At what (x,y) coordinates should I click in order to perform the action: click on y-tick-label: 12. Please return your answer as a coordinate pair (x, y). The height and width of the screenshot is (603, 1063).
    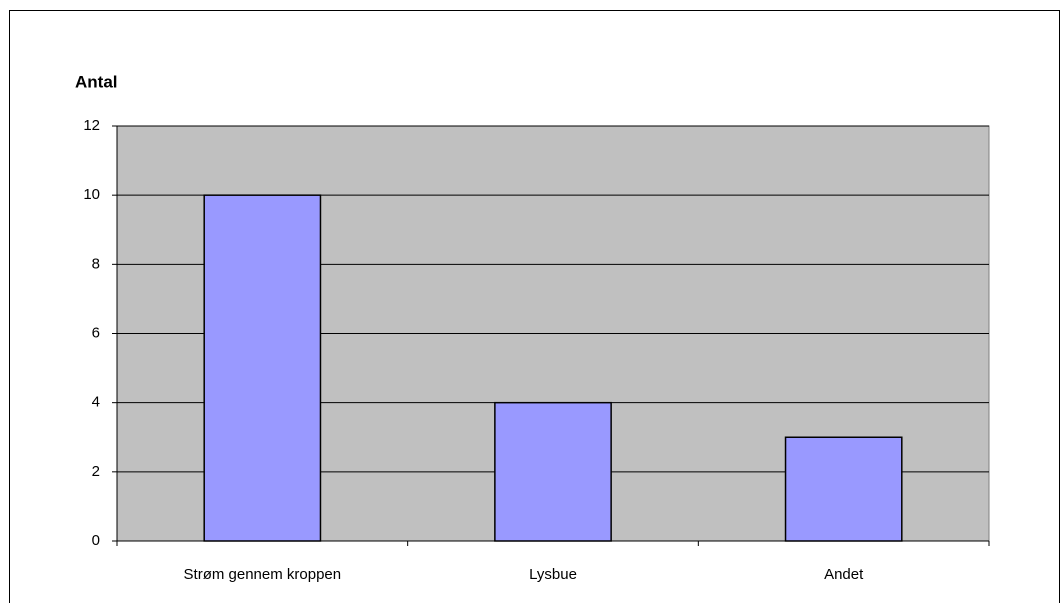
    Looking at the image, I should click on (91, 125).